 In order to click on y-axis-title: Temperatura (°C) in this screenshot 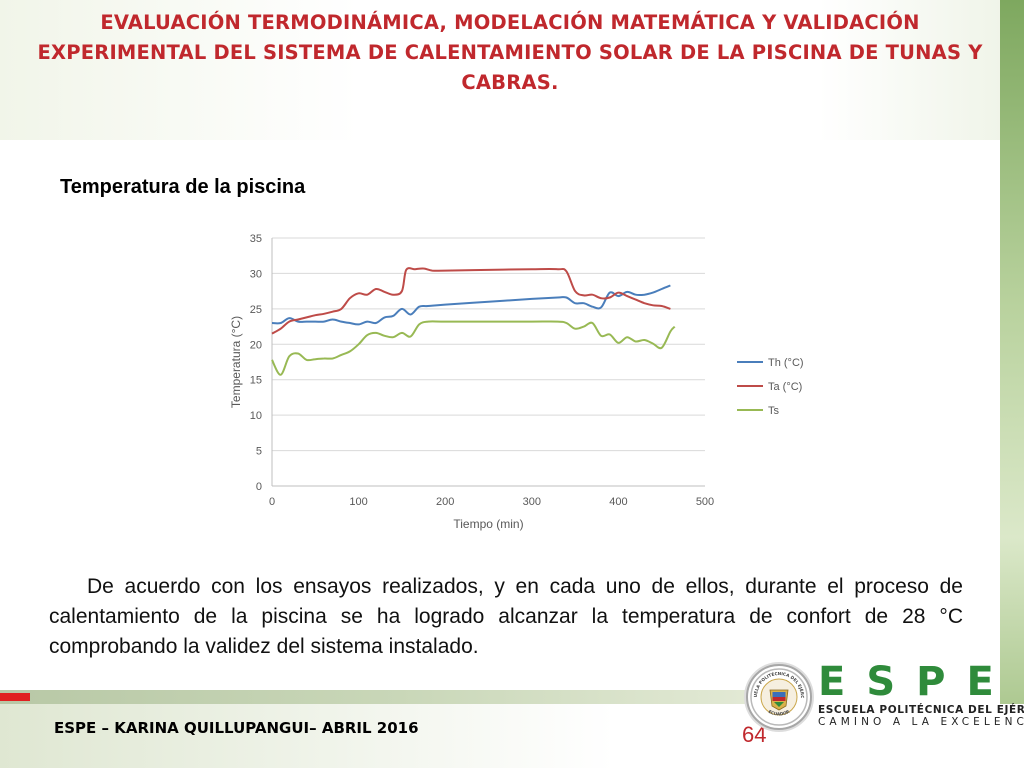, I will do `click(236, 362)`.